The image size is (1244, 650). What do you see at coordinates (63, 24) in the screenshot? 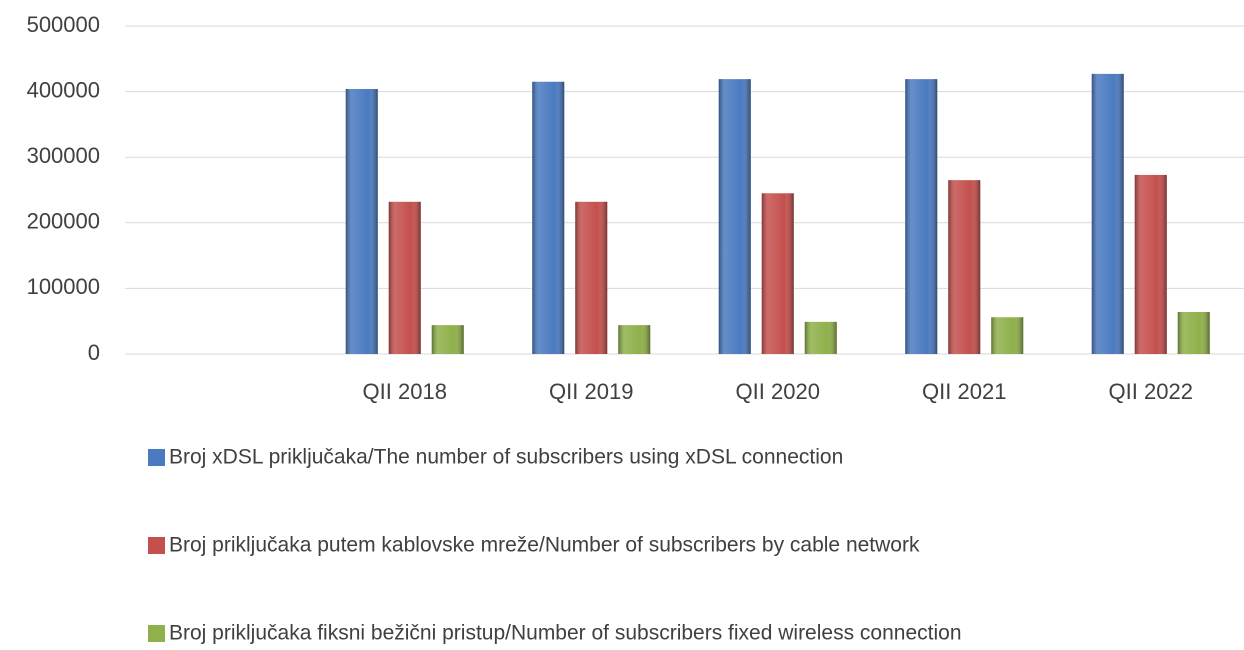
I see `y-tick-label: 500000` at bounding box center [63, 24].